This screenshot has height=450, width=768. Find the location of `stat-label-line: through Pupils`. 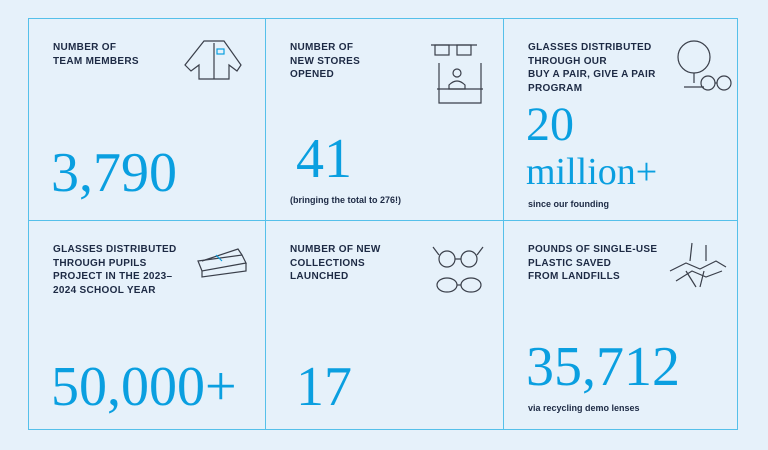

stat-label-line: through Pupils is located at coordinates (100, 263).